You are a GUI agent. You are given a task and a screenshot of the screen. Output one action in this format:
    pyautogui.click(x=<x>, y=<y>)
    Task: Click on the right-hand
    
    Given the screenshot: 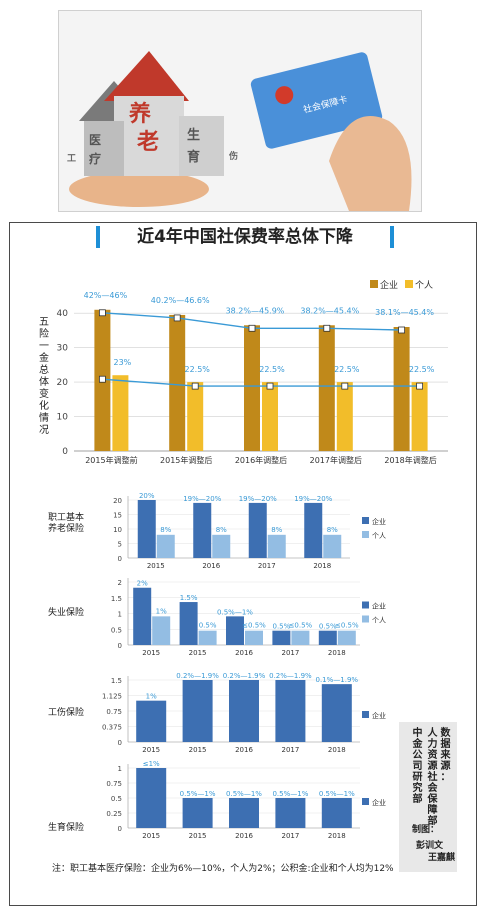 What is the action you would take?
    pyautogui.click(x=370, y=163)
    